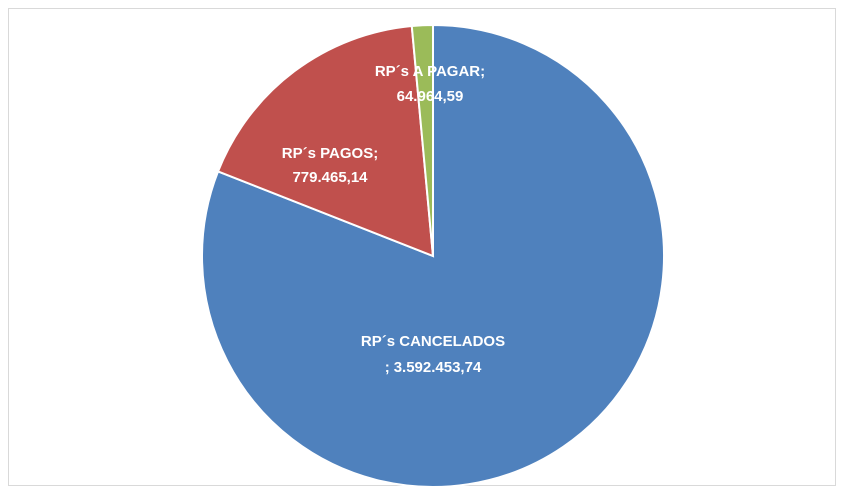 The height and width of the screenshot is (494, 844). I want to click on data-label: RP´s CANCELADOS, so click(433, 341).